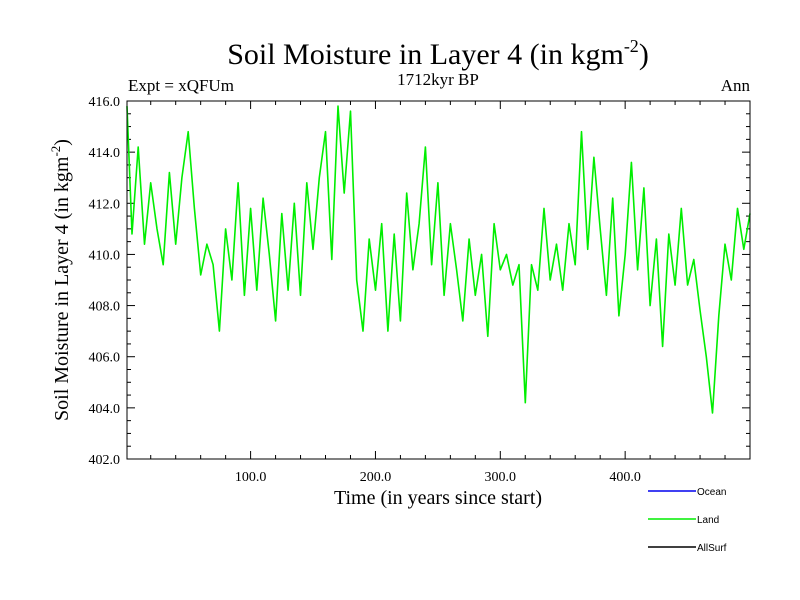 Image resolution: width=800 pixels, height=600 pixels. What do you see at coordinates (105, 255) in the screenshot?
I see `y-tick-label: 410.0` at bounding box center [105, 255].